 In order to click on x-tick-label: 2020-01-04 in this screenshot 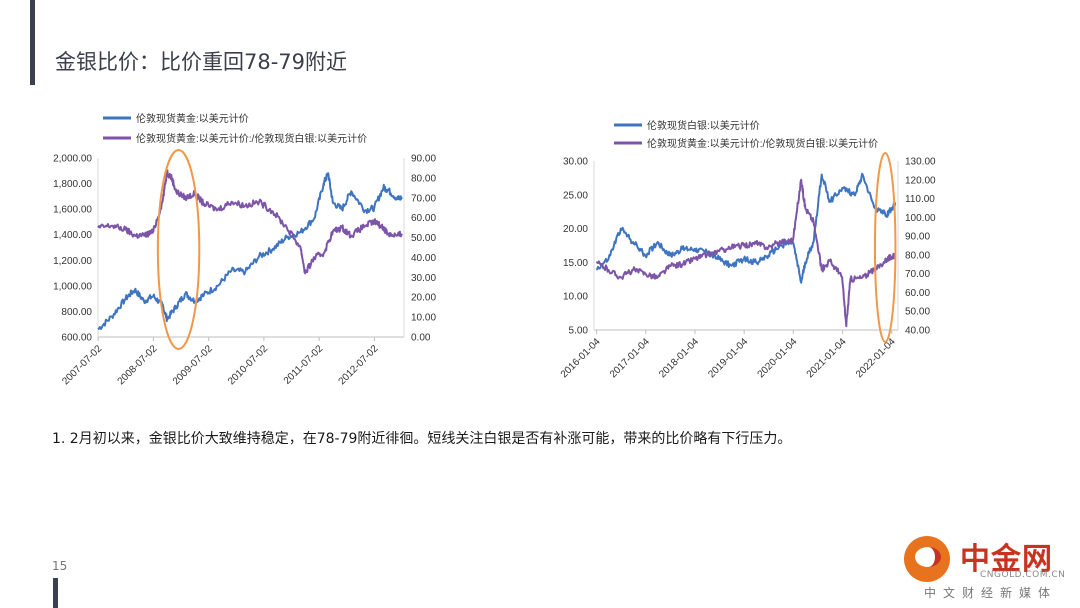, I will do `click(778, 358)`.